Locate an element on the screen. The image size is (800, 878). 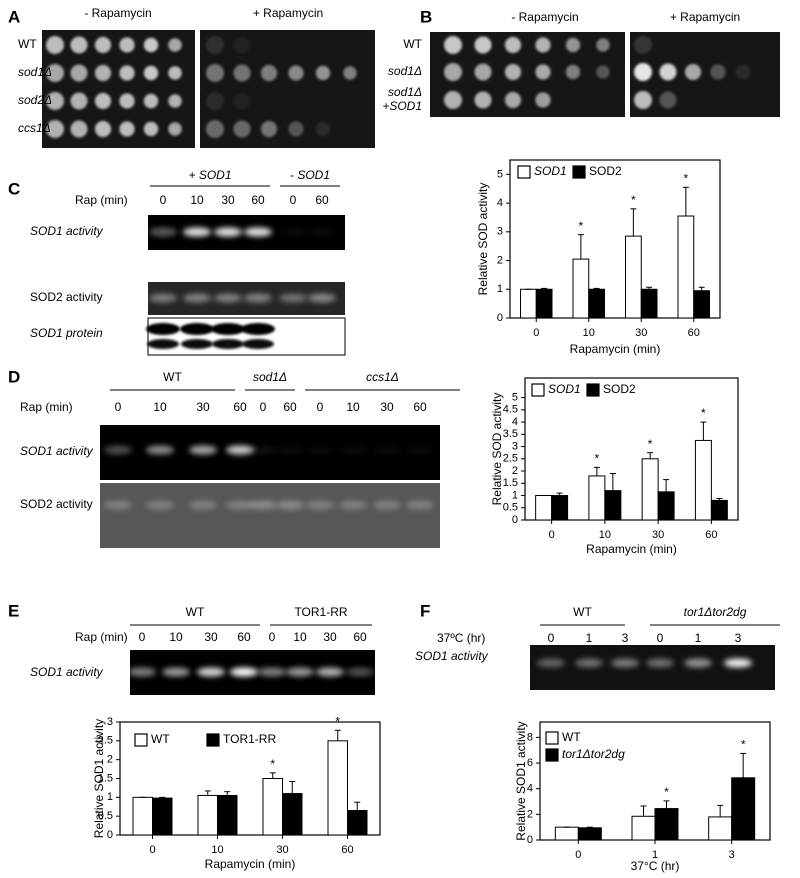
y-axis-title: Relative SOD activity is located at coordinates (497, 449).